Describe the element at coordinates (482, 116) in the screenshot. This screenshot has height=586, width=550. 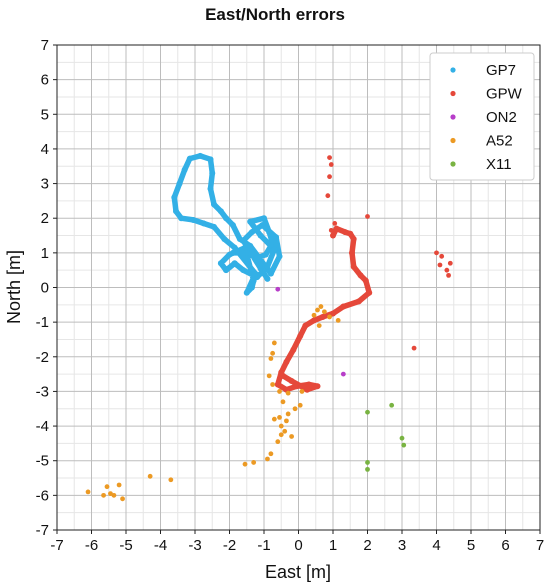
I see `legend: GP7 GPW ON2 A52 X11` at that location.